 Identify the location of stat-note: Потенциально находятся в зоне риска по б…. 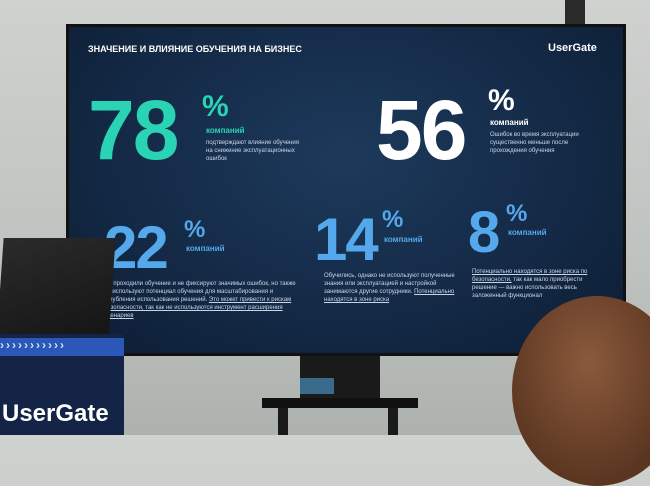
(530, 276).